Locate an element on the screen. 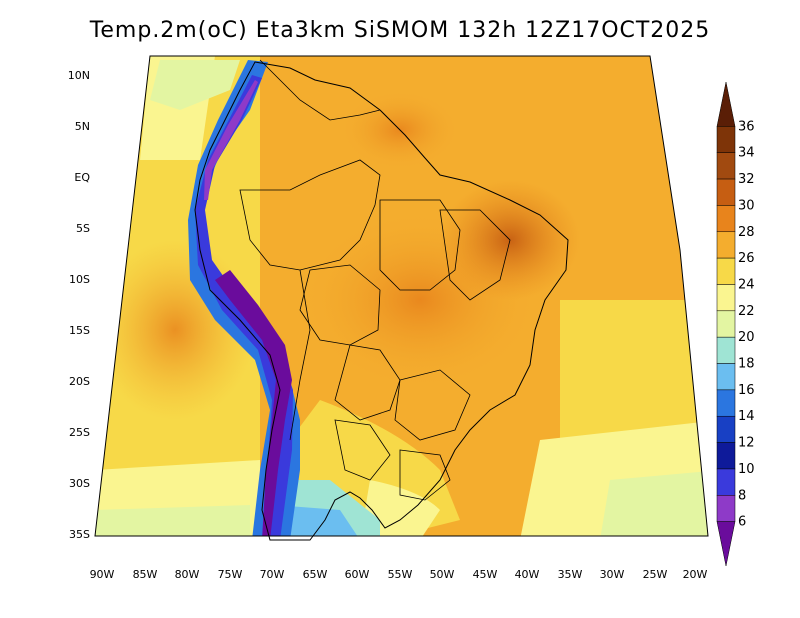 This screenshot has height=618, width=800. lon-label: 85W is located at coordinates (145, 574).